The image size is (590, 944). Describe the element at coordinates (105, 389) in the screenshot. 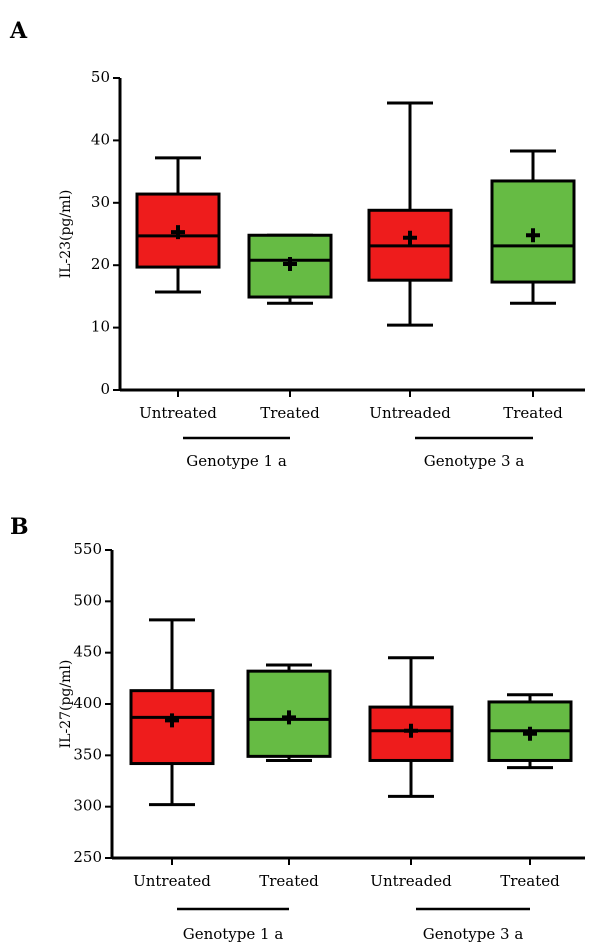

I see `y-tick-label: 0` at that location.